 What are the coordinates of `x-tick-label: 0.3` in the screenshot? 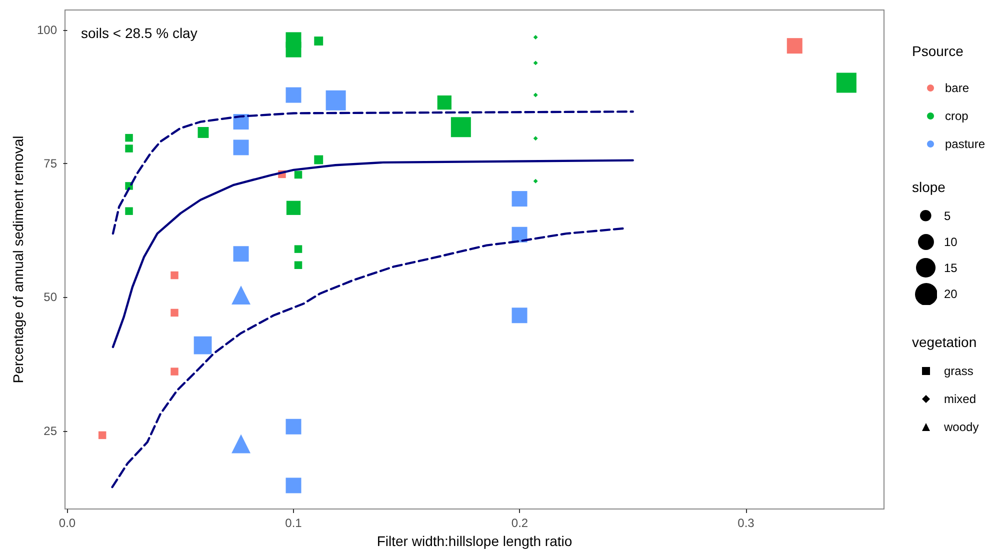 It's located at (746, 523).